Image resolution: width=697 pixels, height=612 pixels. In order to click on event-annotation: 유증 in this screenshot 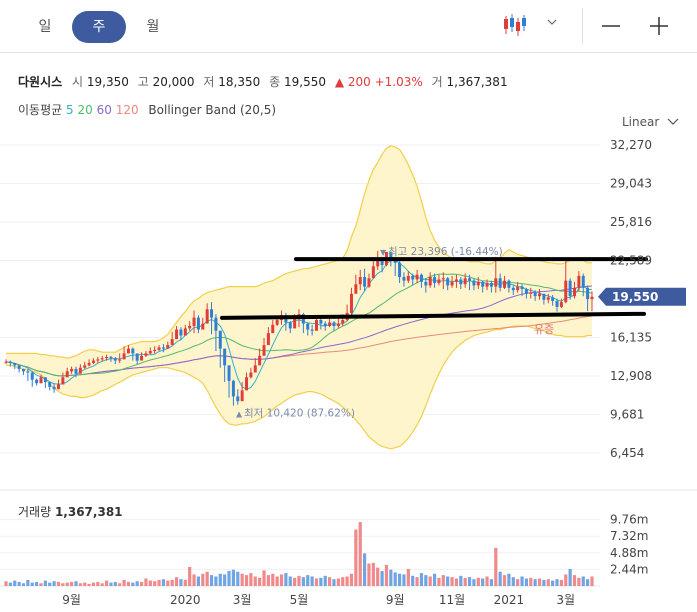, I will do `click(544, 329)`.